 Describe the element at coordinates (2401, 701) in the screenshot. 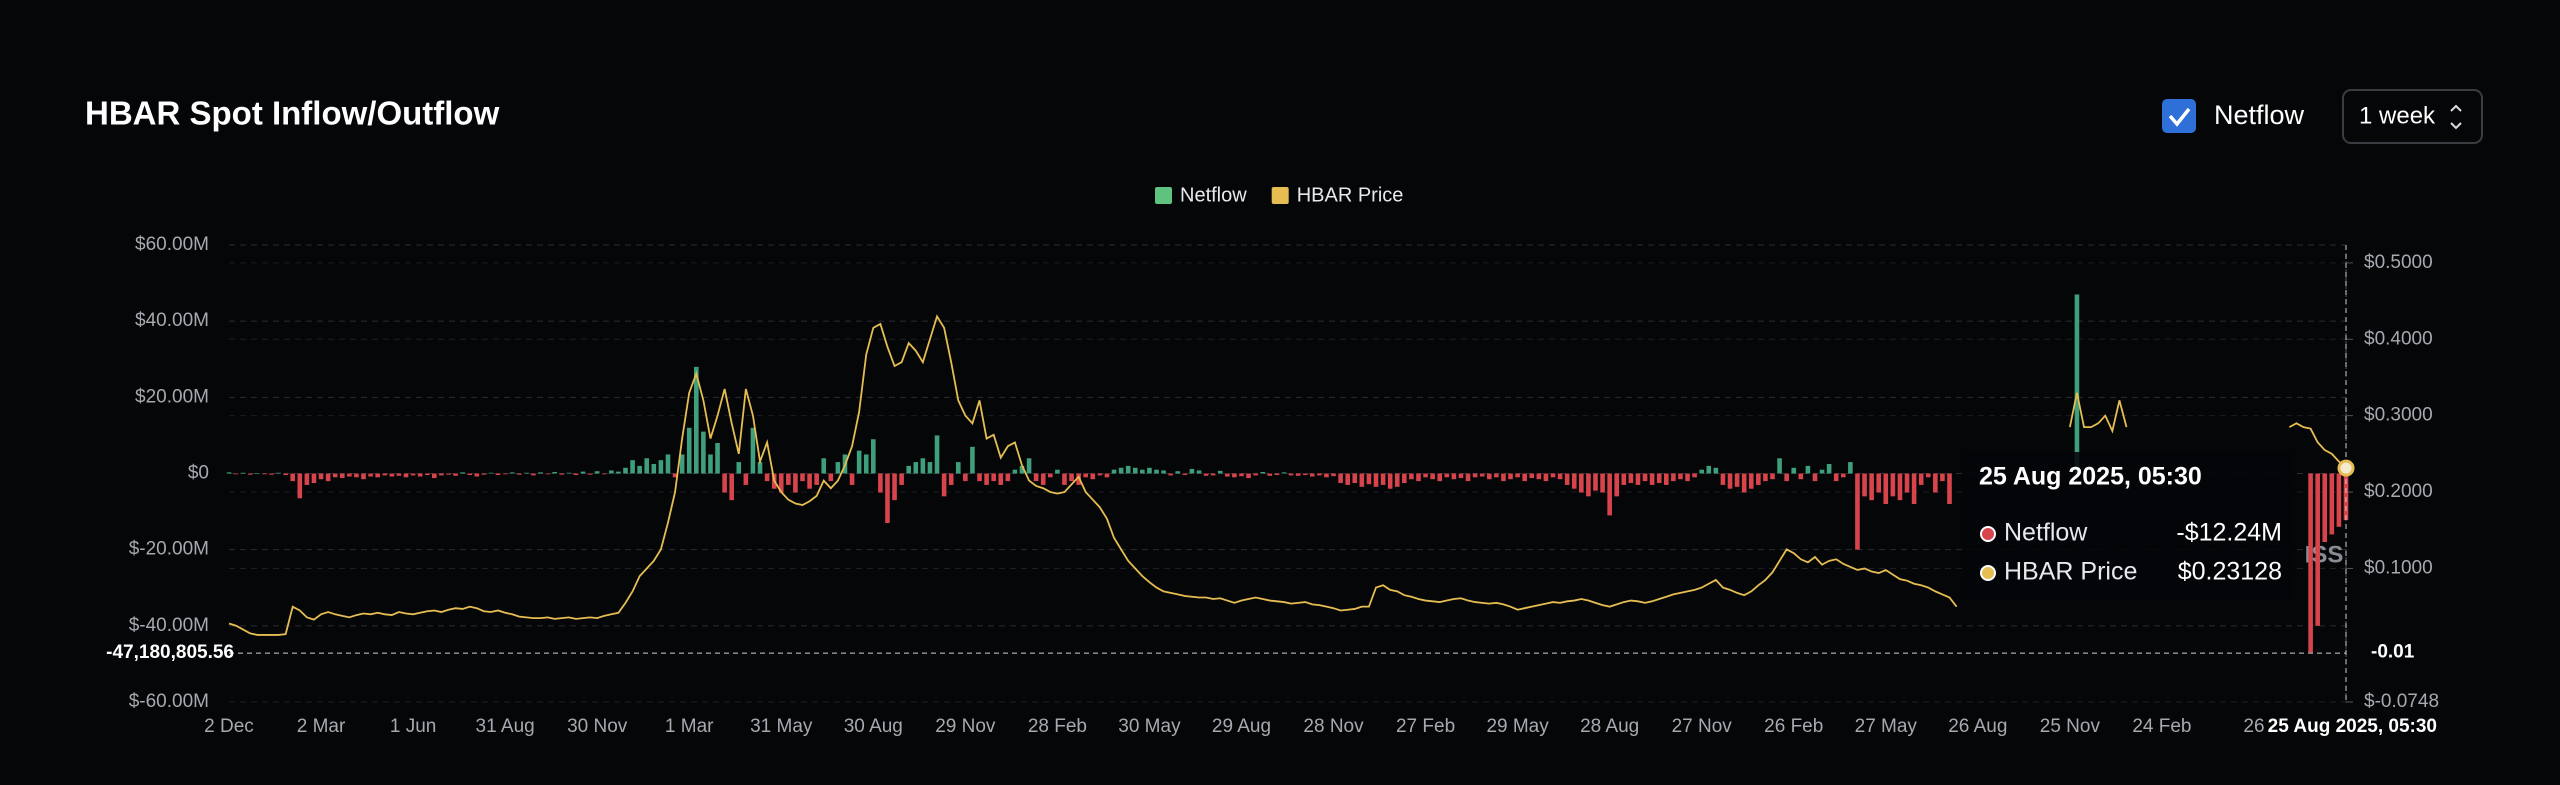

I see `y2-tick-label: $-0.0748` at that location.